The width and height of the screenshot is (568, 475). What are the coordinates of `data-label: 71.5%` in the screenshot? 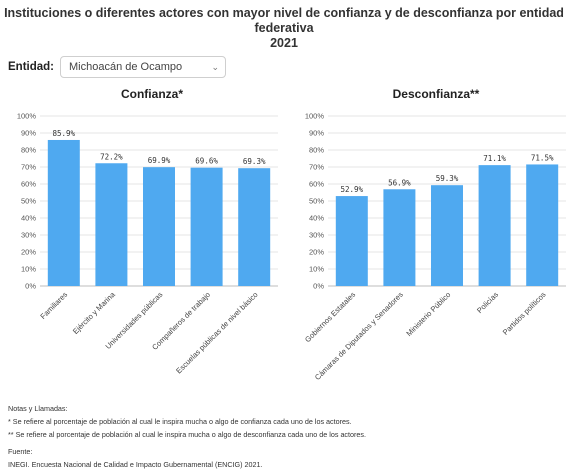 It's located at (542, 157).